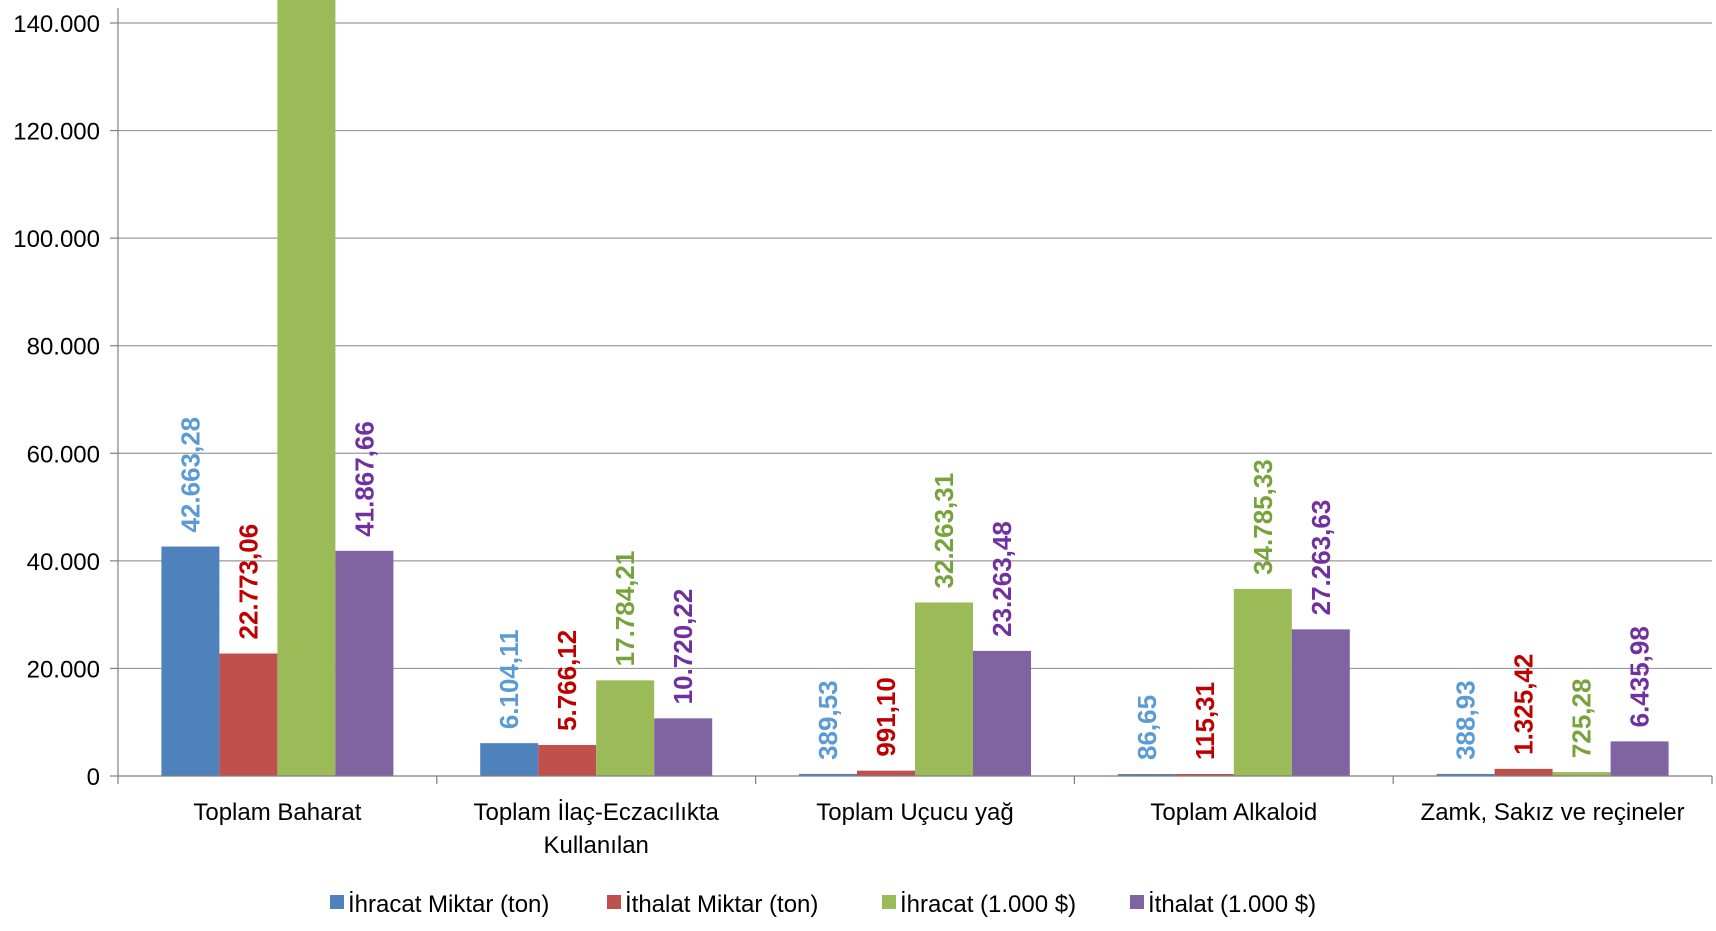 The width and height of the screenshot is (1716, 931). What do you see at coordinates (277, 812) in the screenshot?
I see `x-tick-label: Toplam Baharat` at bounding box center [277, 812].